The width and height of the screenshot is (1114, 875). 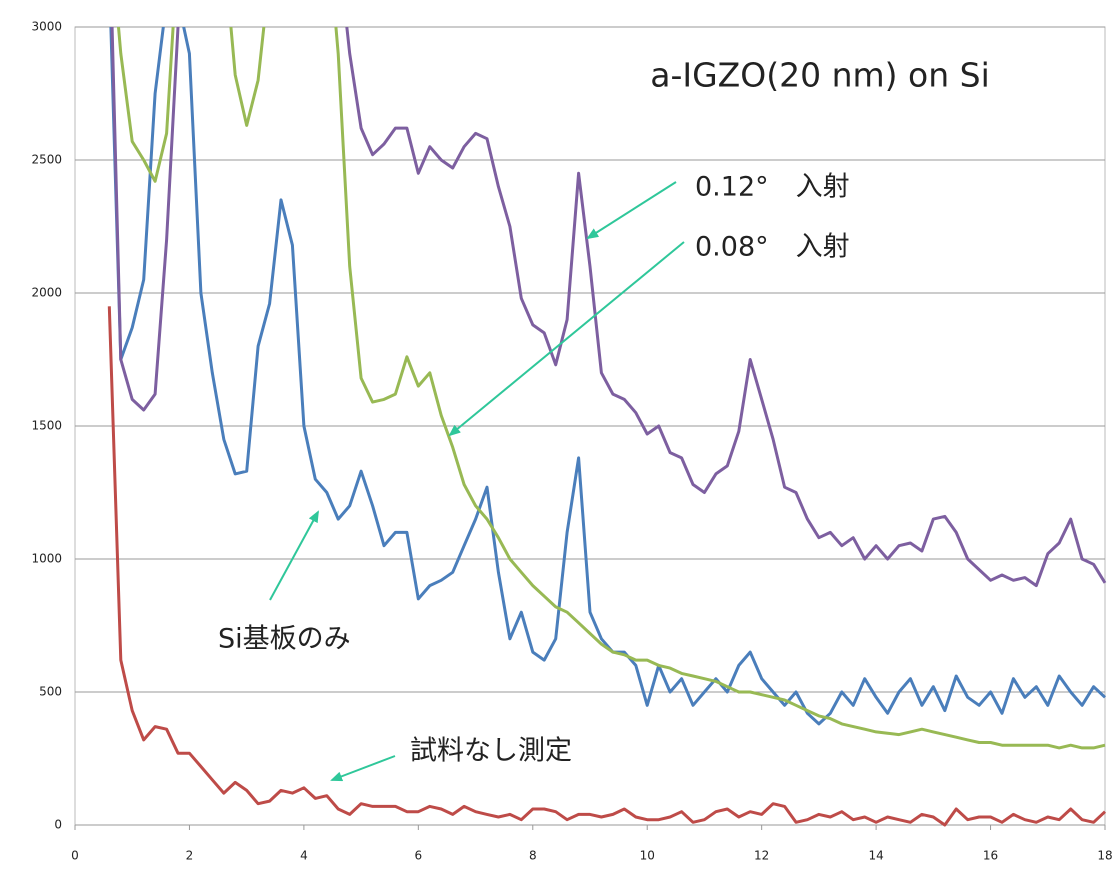 I want to click on y-tick-label: 3000, so click(x=46, y=27).